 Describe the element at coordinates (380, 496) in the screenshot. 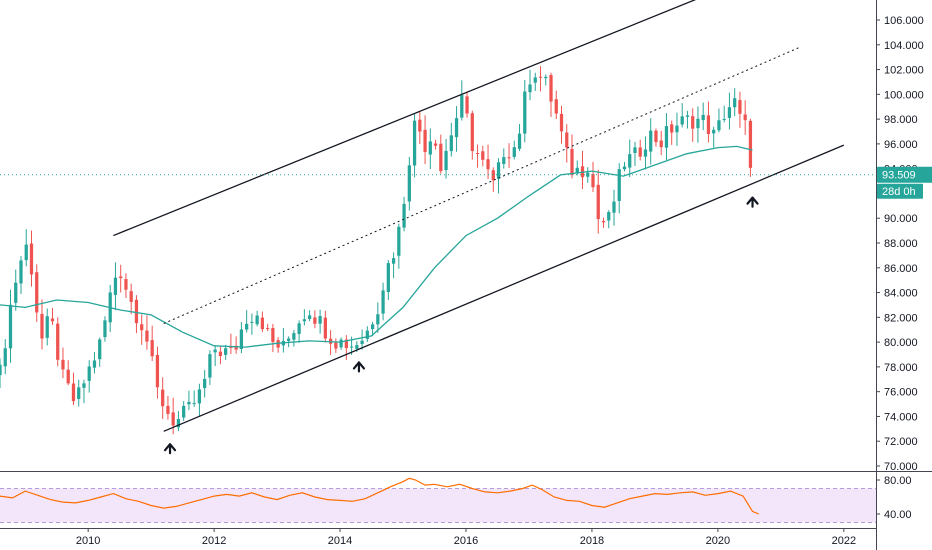

I see `rsi-line` at that location.